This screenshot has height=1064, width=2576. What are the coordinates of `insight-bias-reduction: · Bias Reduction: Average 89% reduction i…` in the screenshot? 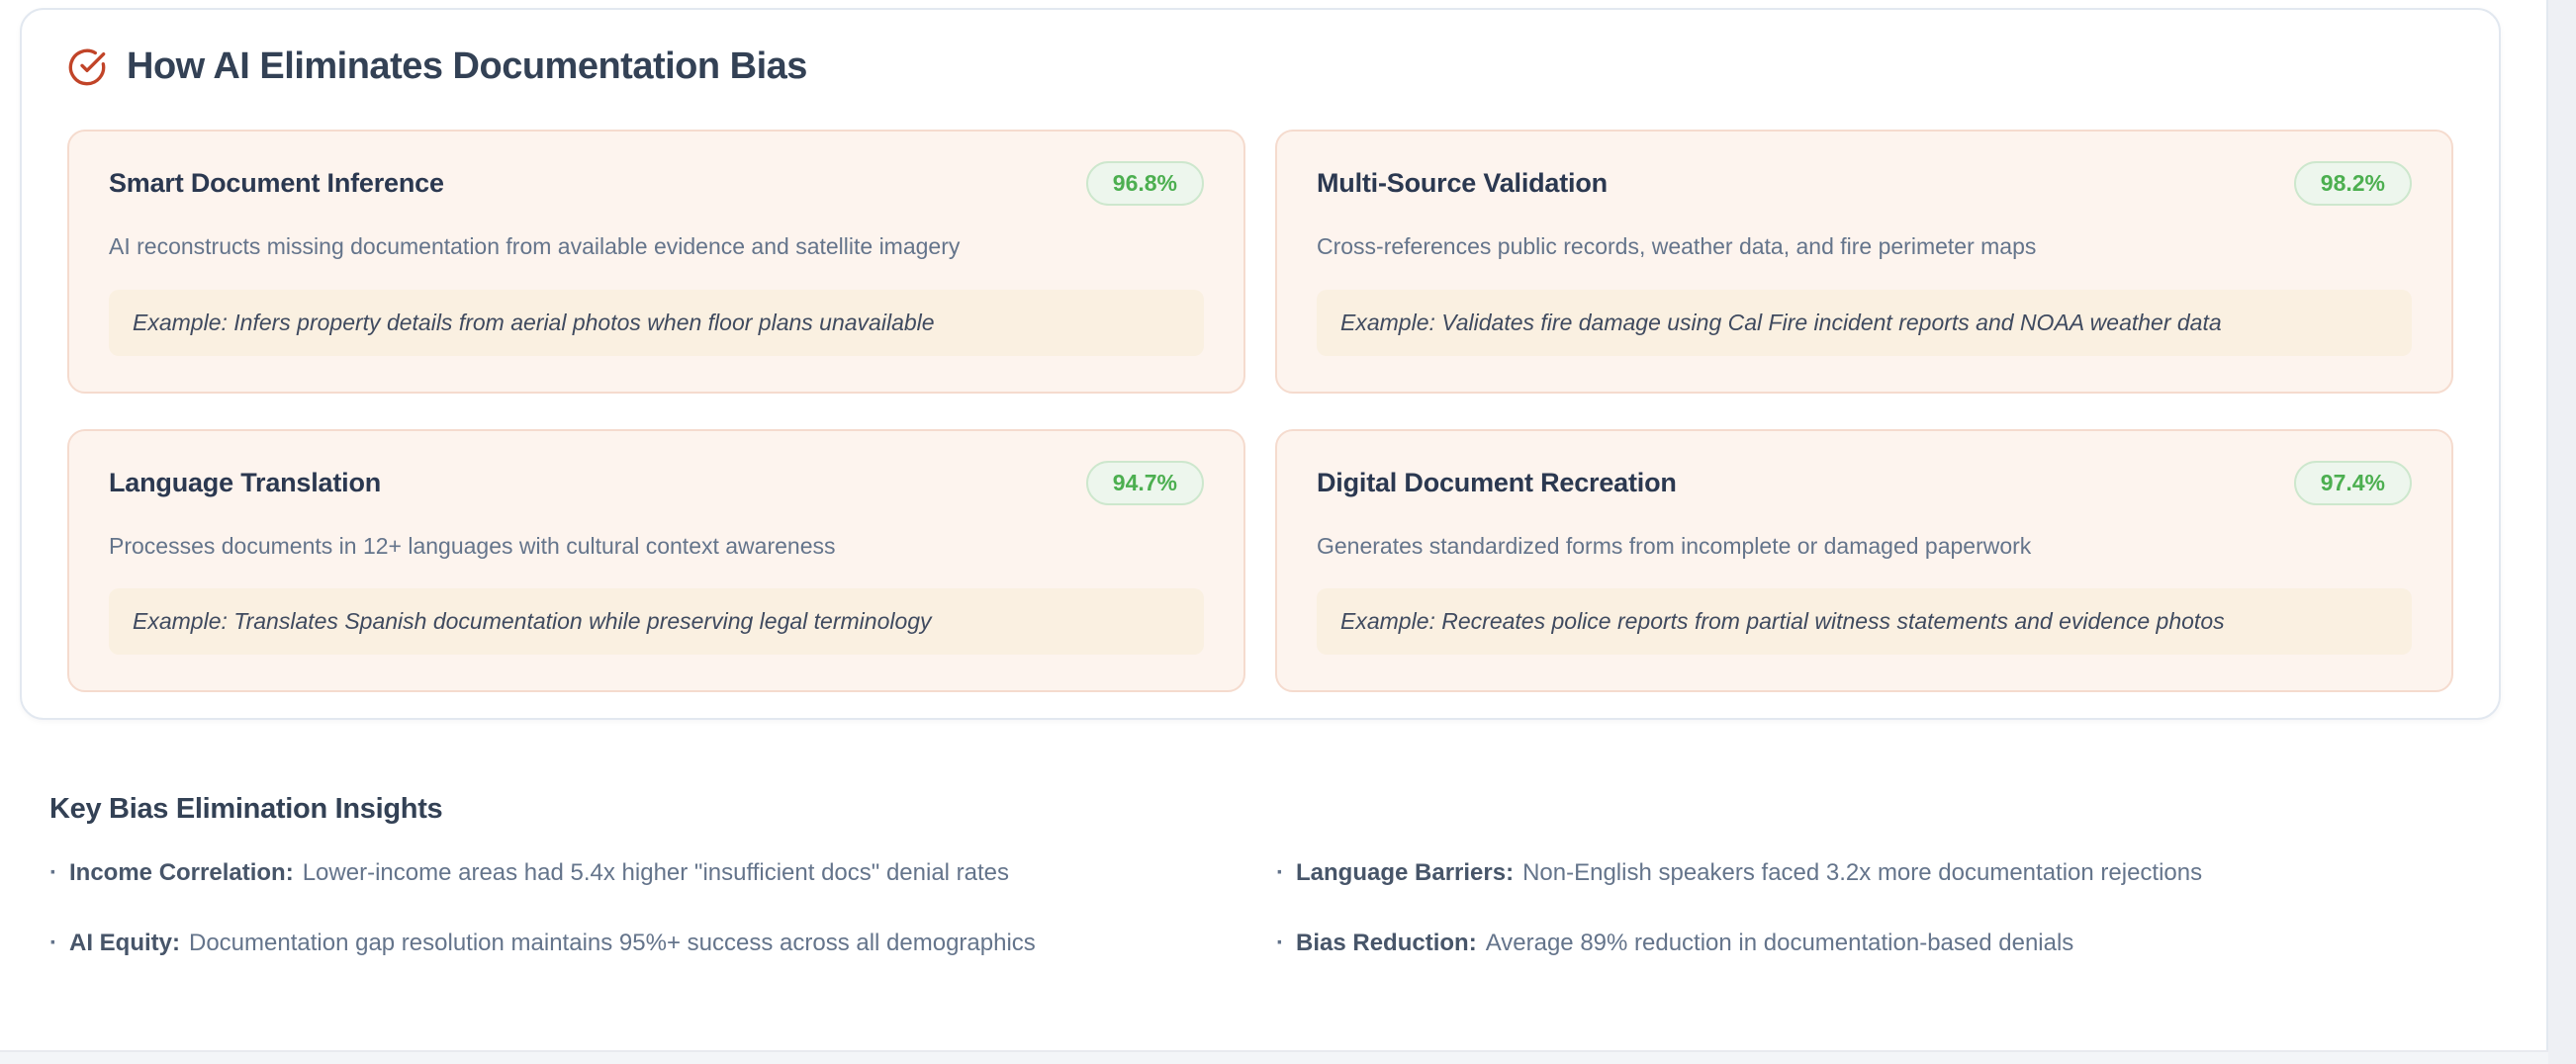 It's located at (1884, 943).